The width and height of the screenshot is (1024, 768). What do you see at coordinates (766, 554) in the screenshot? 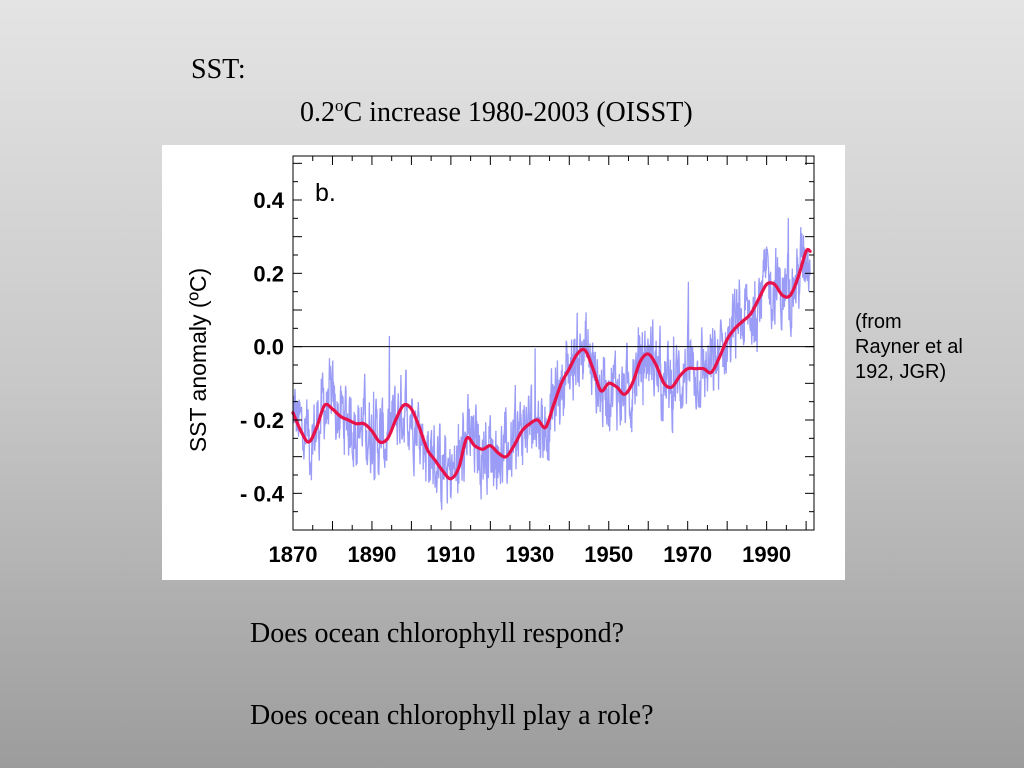
I see `x-tick-label: 1990` at bounding box center [766, 554].